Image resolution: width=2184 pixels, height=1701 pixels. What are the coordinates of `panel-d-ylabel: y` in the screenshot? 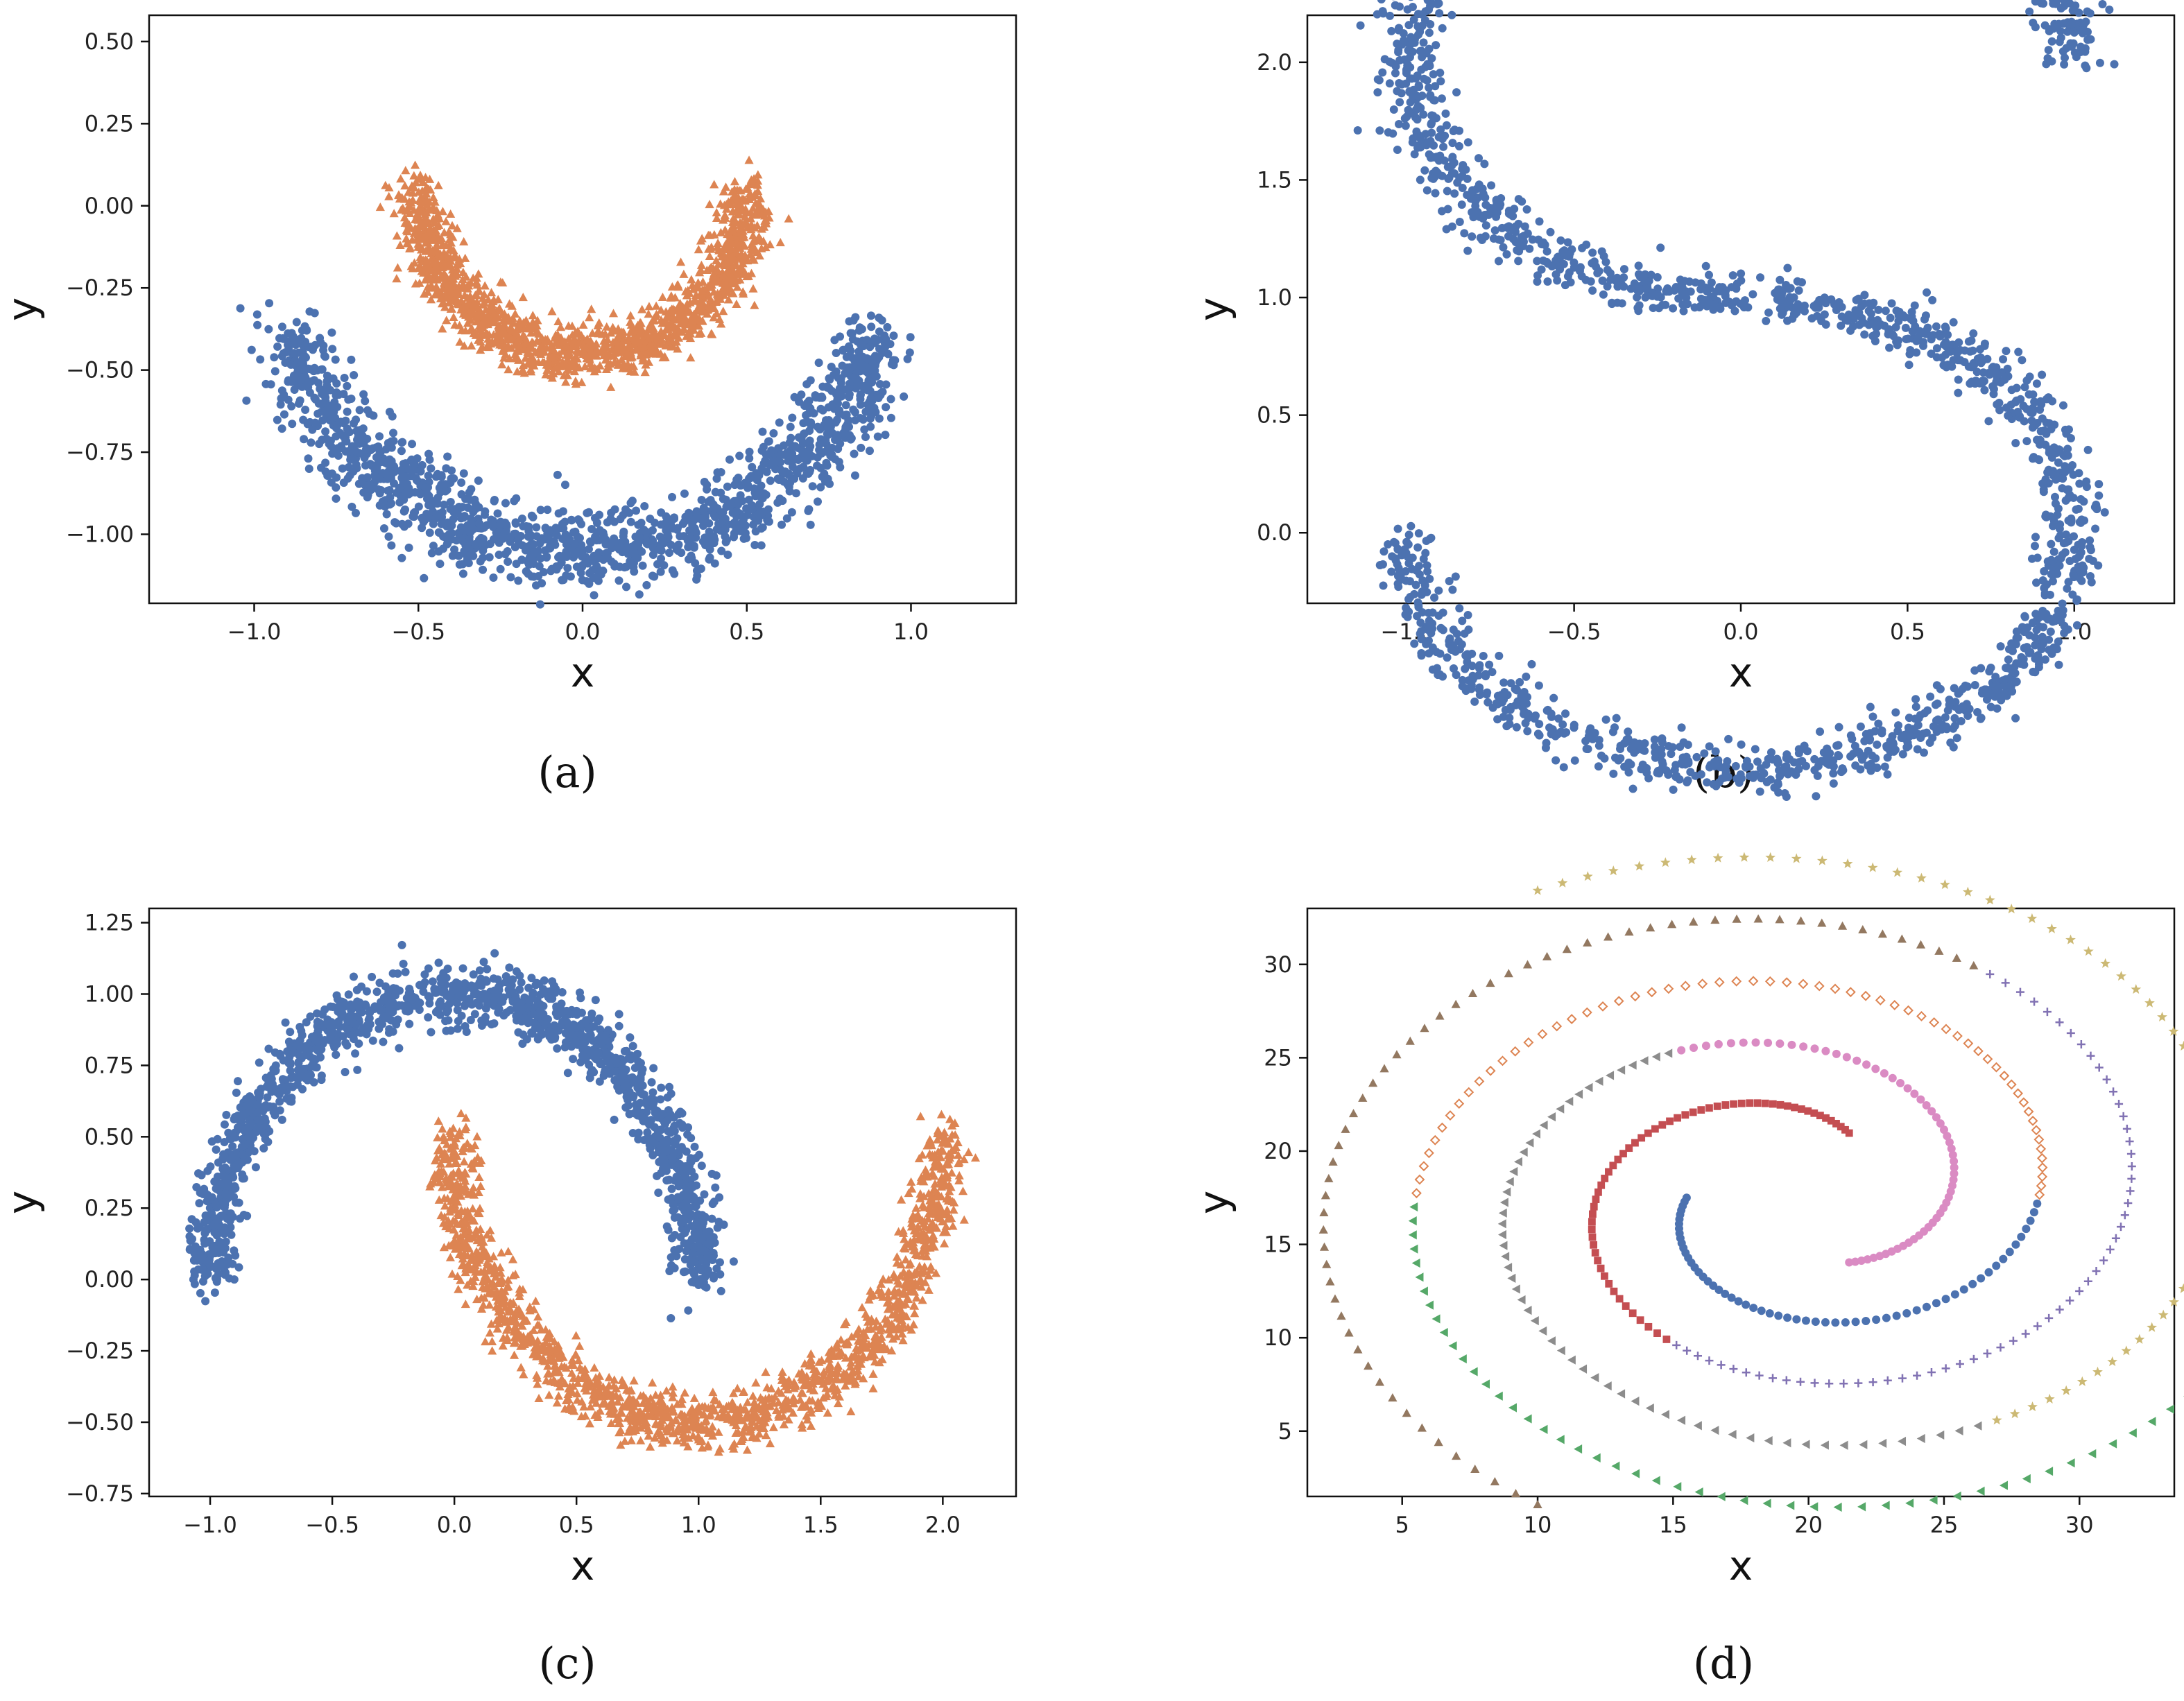 It's located at (1213, 1203).